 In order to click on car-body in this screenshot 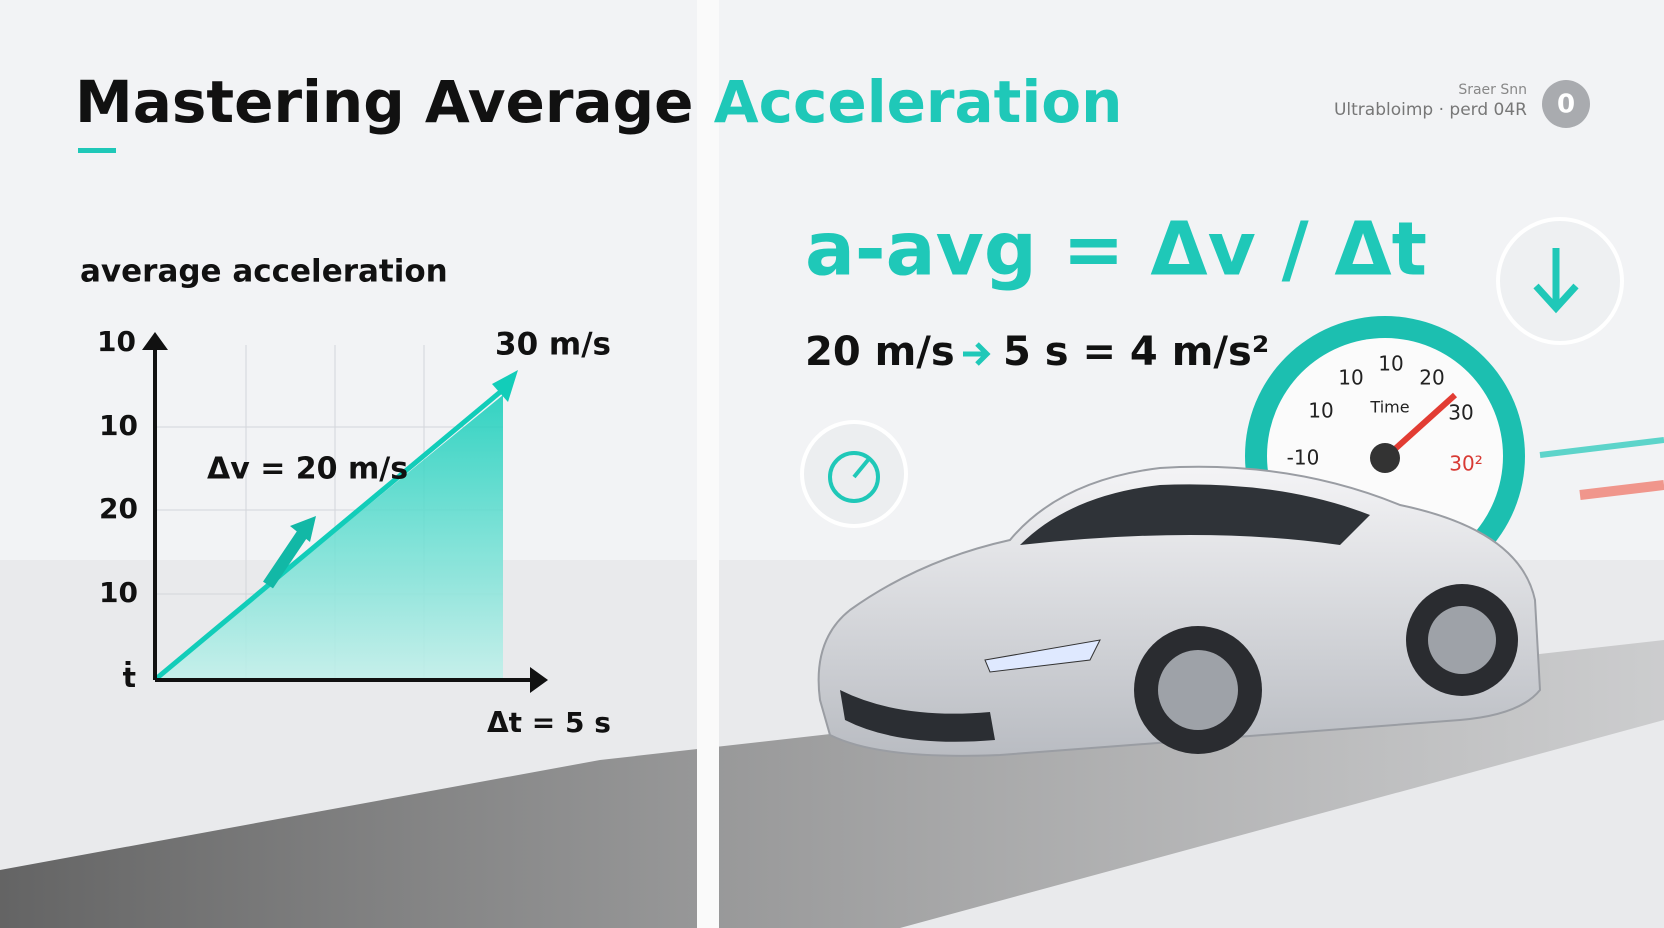, I will do `click(1179, 611)`.